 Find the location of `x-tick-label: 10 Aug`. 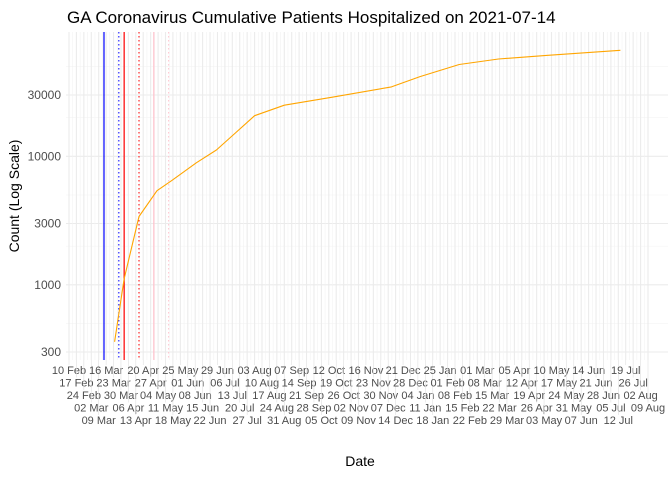

x-tick-label: 10 Aug is located at coordinates (262, 384).